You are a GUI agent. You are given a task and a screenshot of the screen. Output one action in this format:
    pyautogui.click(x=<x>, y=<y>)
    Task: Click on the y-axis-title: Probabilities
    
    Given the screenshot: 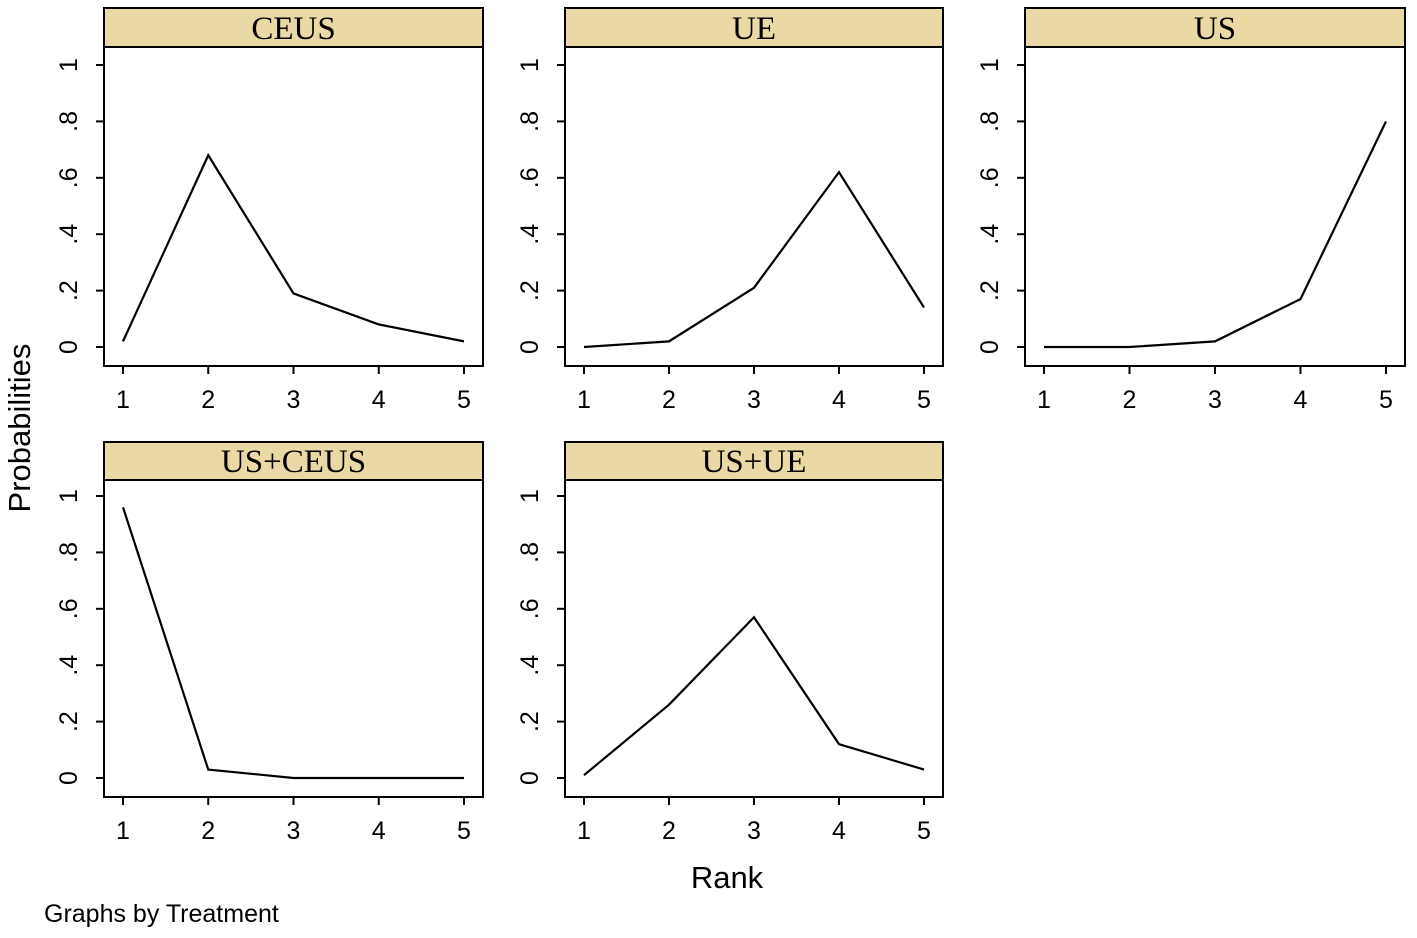 What is the action you would take?
    pyautogui.click(x=19, y=428)
    